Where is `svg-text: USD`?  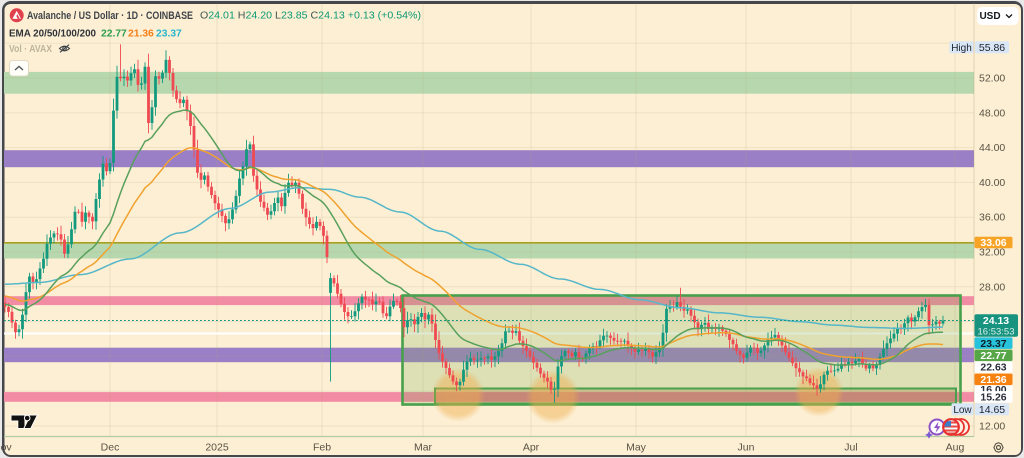
svg-text: USD is located at coordinates (989, 16).